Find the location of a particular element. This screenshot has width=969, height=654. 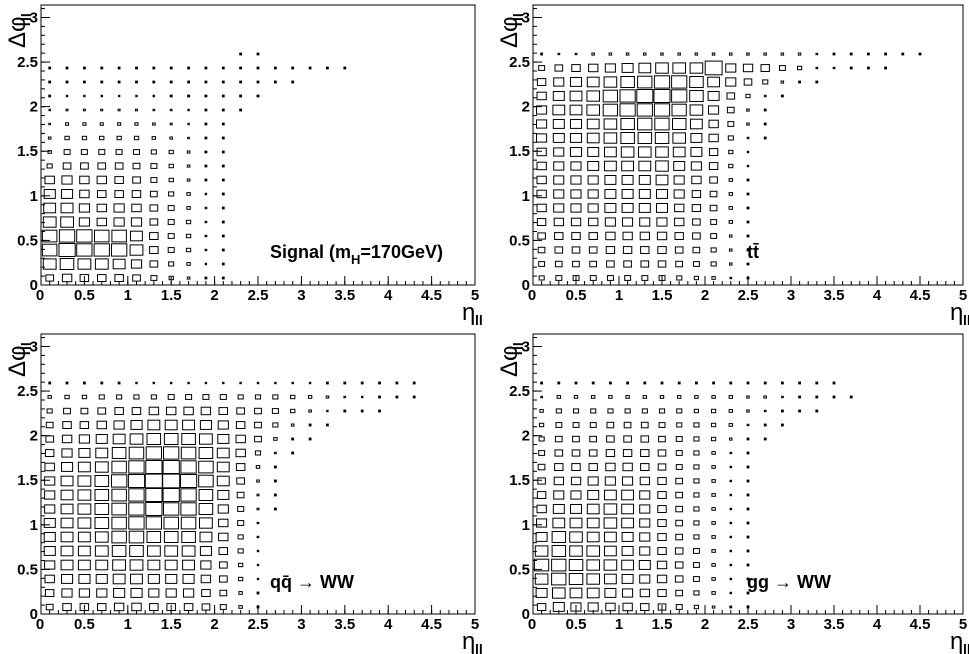

x-tick-label: 3 is located at coordinates (301, 624).